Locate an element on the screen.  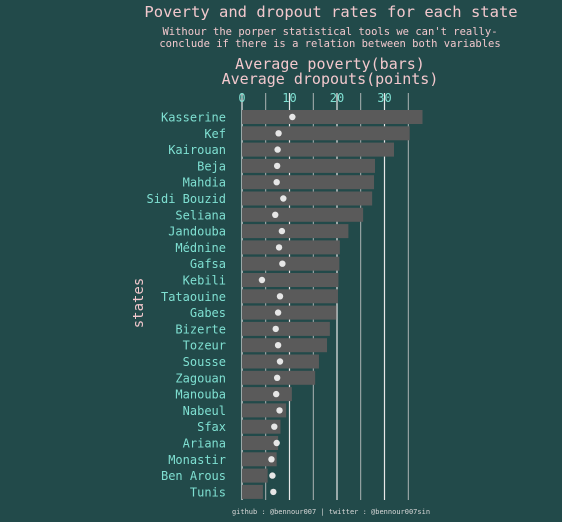
state-label: Jandouba is located at coordinates (197, 232).